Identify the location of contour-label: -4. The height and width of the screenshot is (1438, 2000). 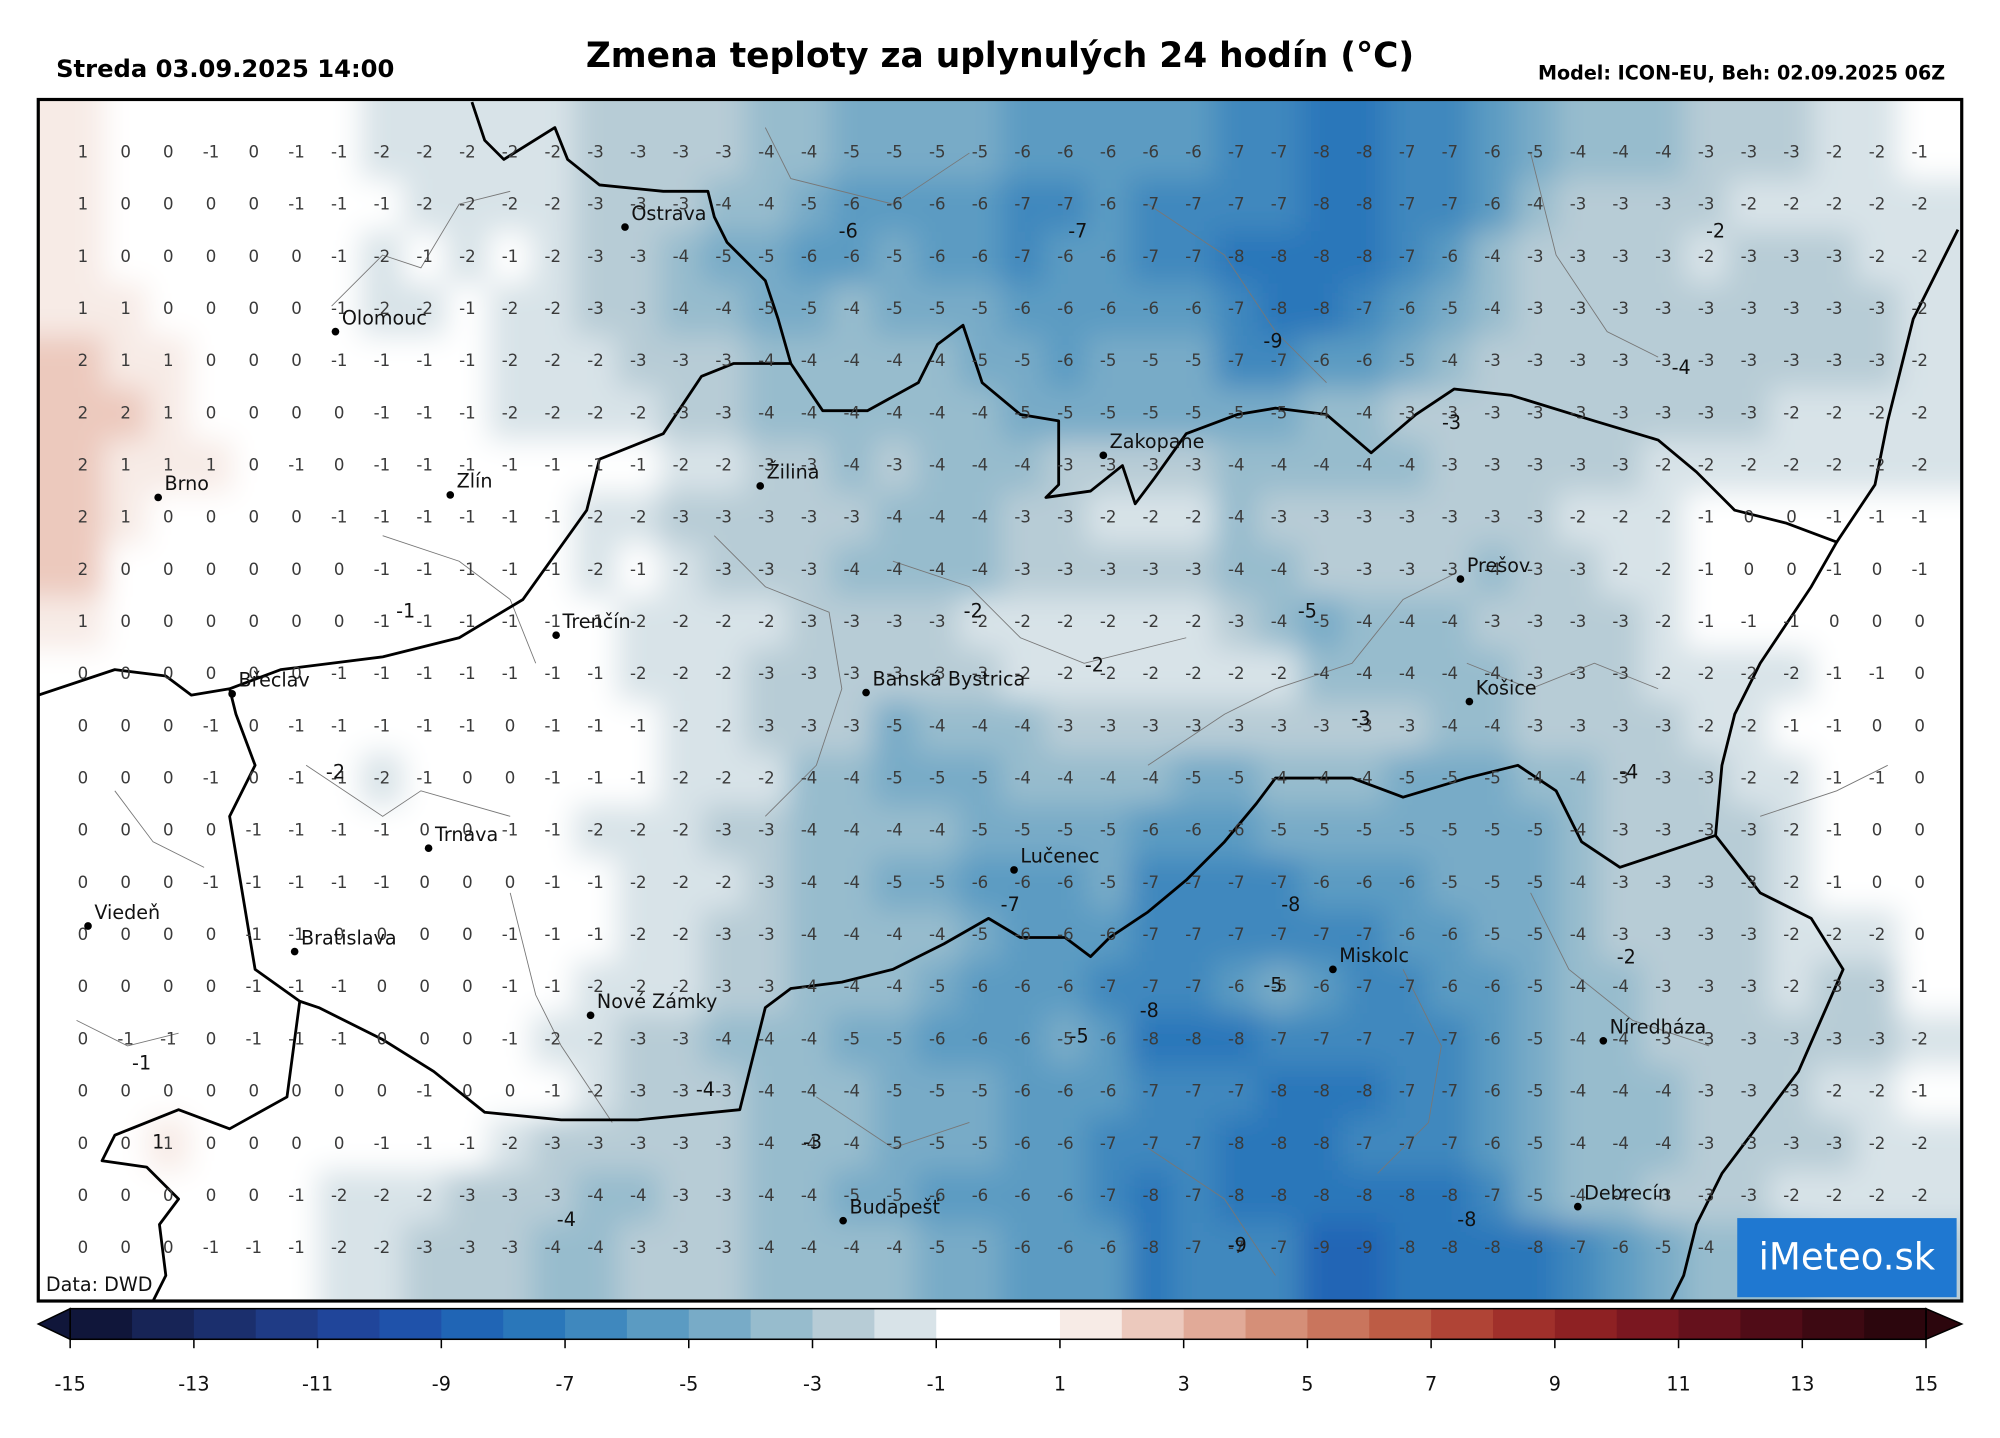
(566, 1219).